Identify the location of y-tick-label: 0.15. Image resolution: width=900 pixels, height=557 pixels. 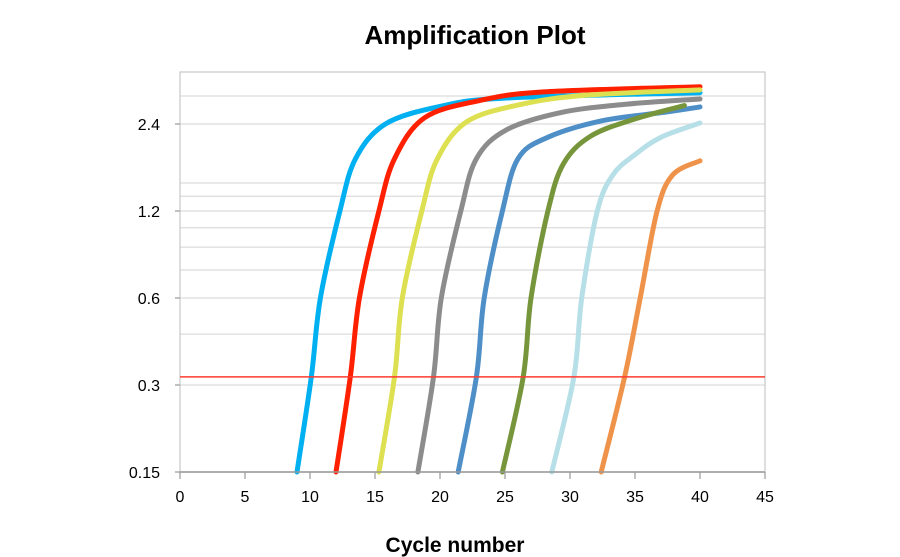
(144, 473).